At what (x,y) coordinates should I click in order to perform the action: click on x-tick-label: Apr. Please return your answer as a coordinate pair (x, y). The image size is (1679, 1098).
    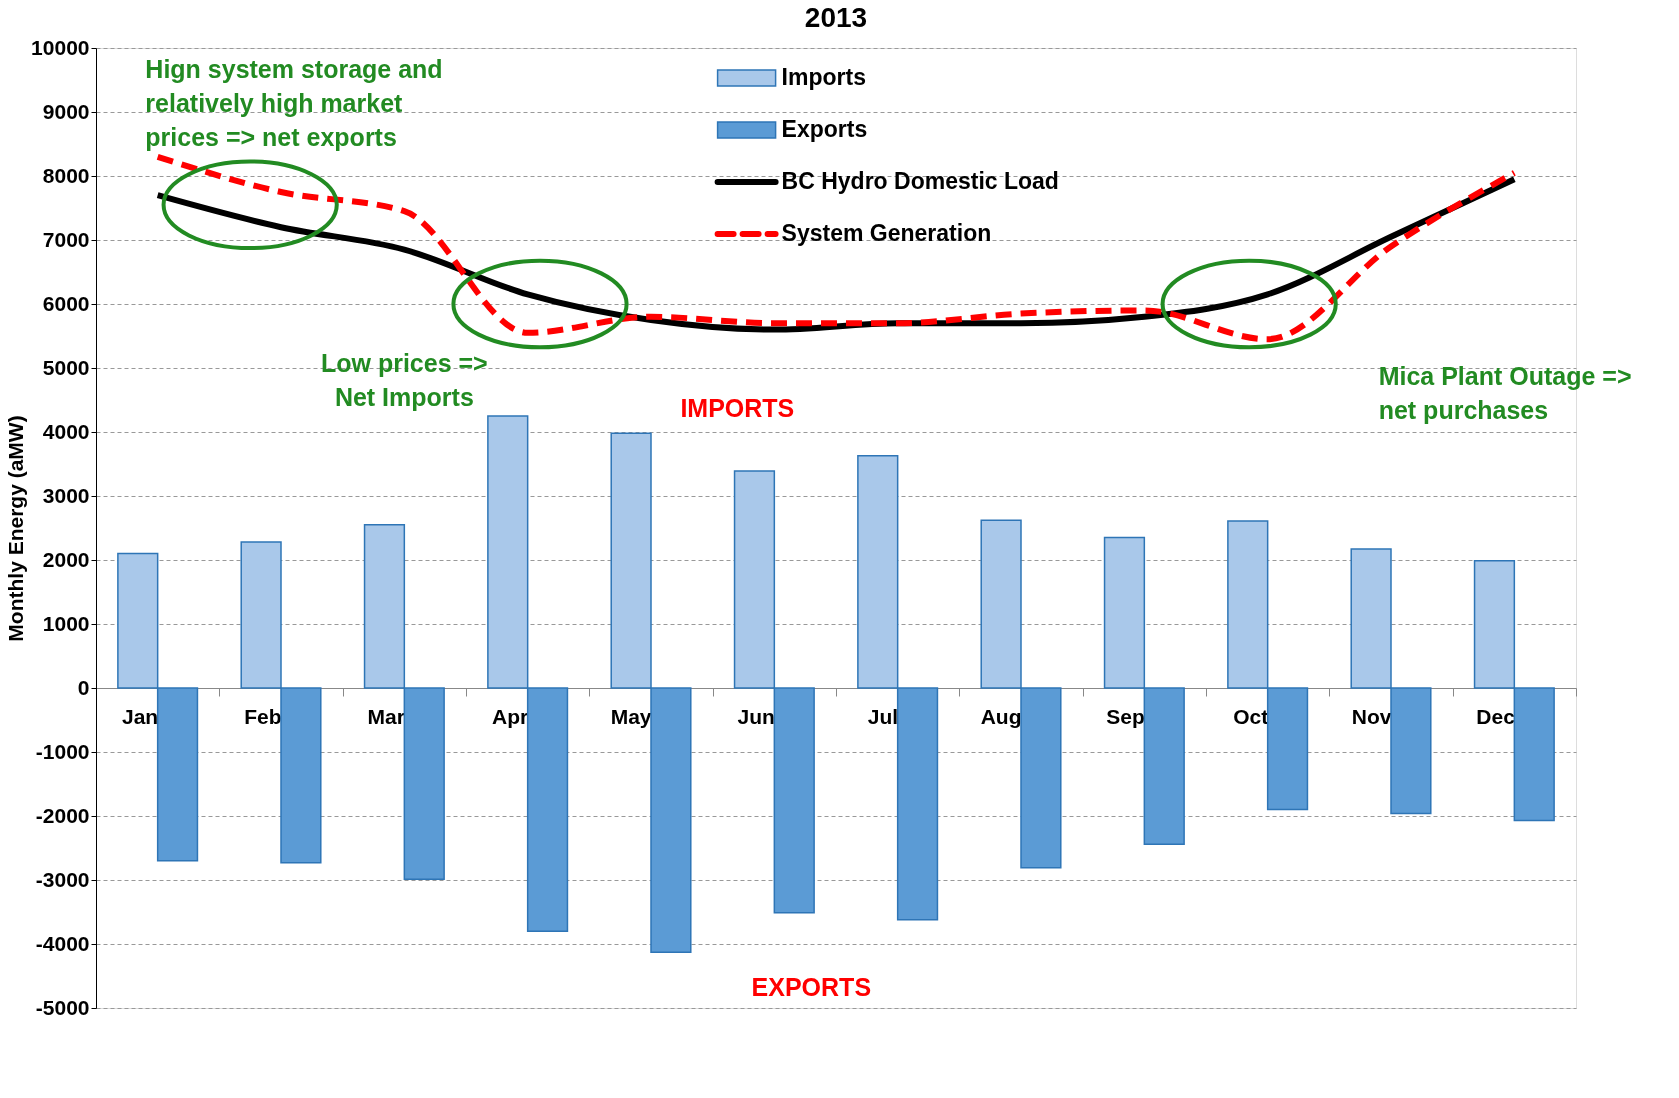
    Looking at the image, I should click on (510, 716).